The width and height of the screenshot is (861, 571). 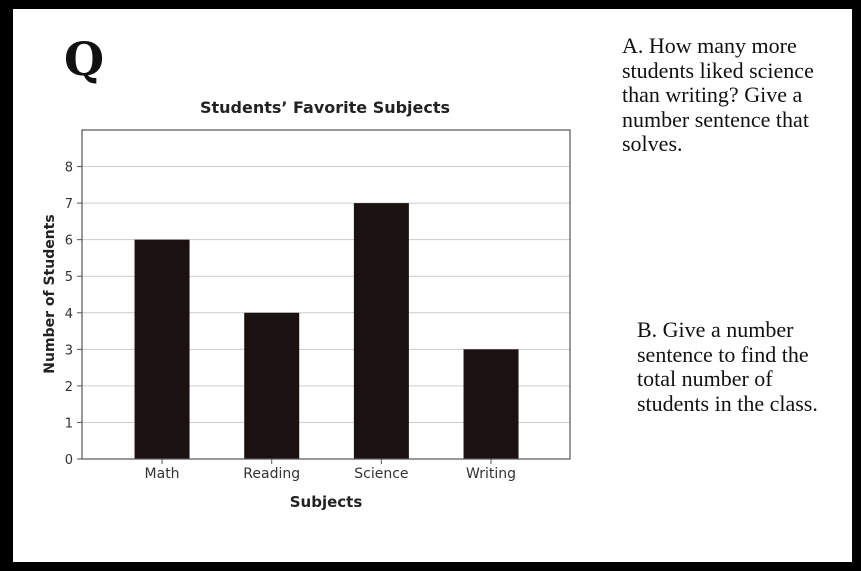 What do you see at coordinates (162, 474) in the screenshot?
I see `x-tick-label: Math` at bounding box center [162, 474].